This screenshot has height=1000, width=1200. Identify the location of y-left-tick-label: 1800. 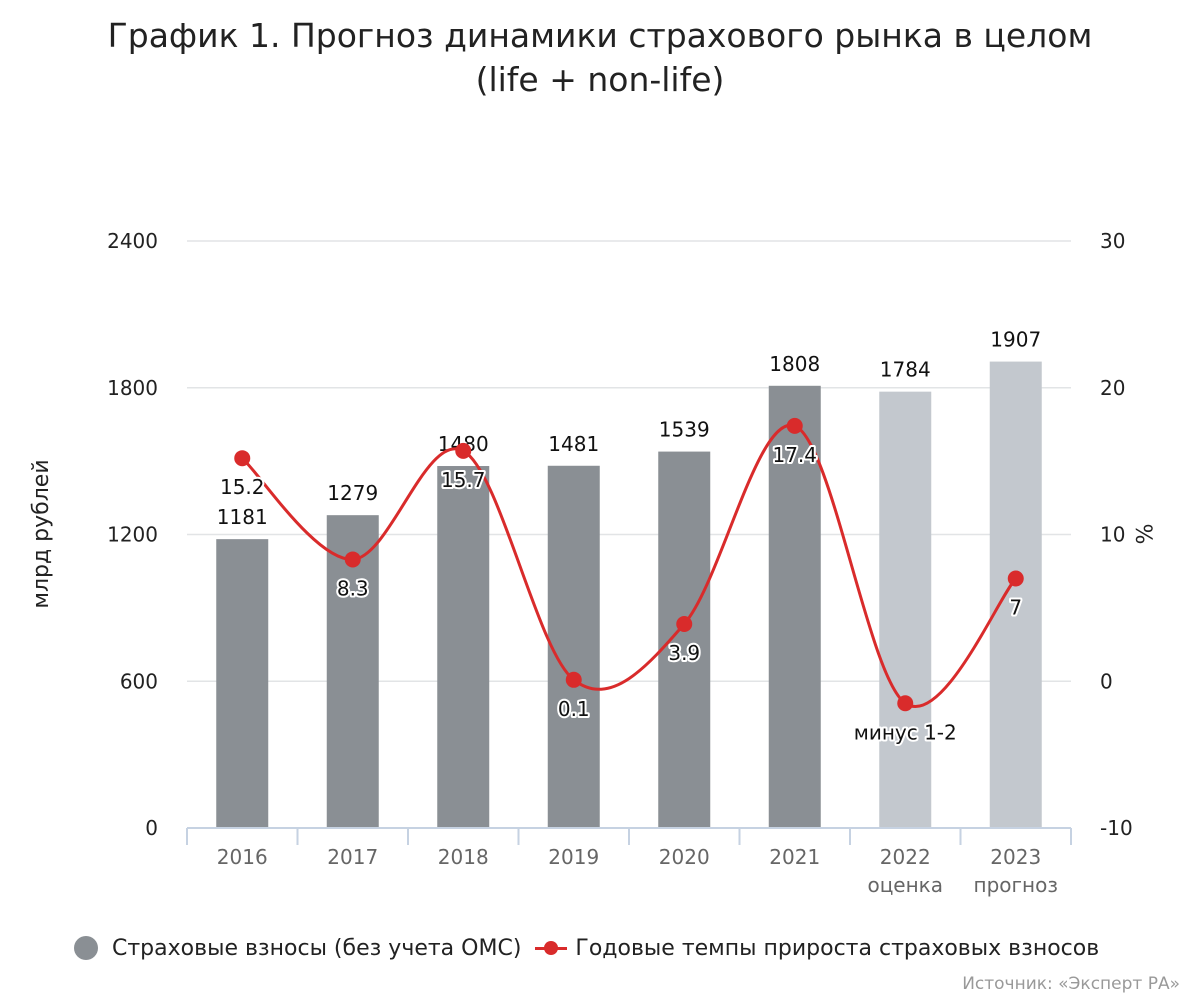
(132, 388).